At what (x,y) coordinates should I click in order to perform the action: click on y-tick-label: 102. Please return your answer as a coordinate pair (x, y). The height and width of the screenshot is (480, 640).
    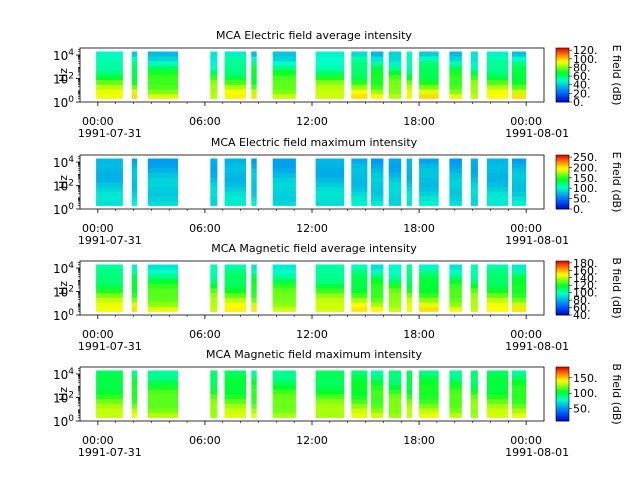
    Looking at the image, I should click on (63, 79).